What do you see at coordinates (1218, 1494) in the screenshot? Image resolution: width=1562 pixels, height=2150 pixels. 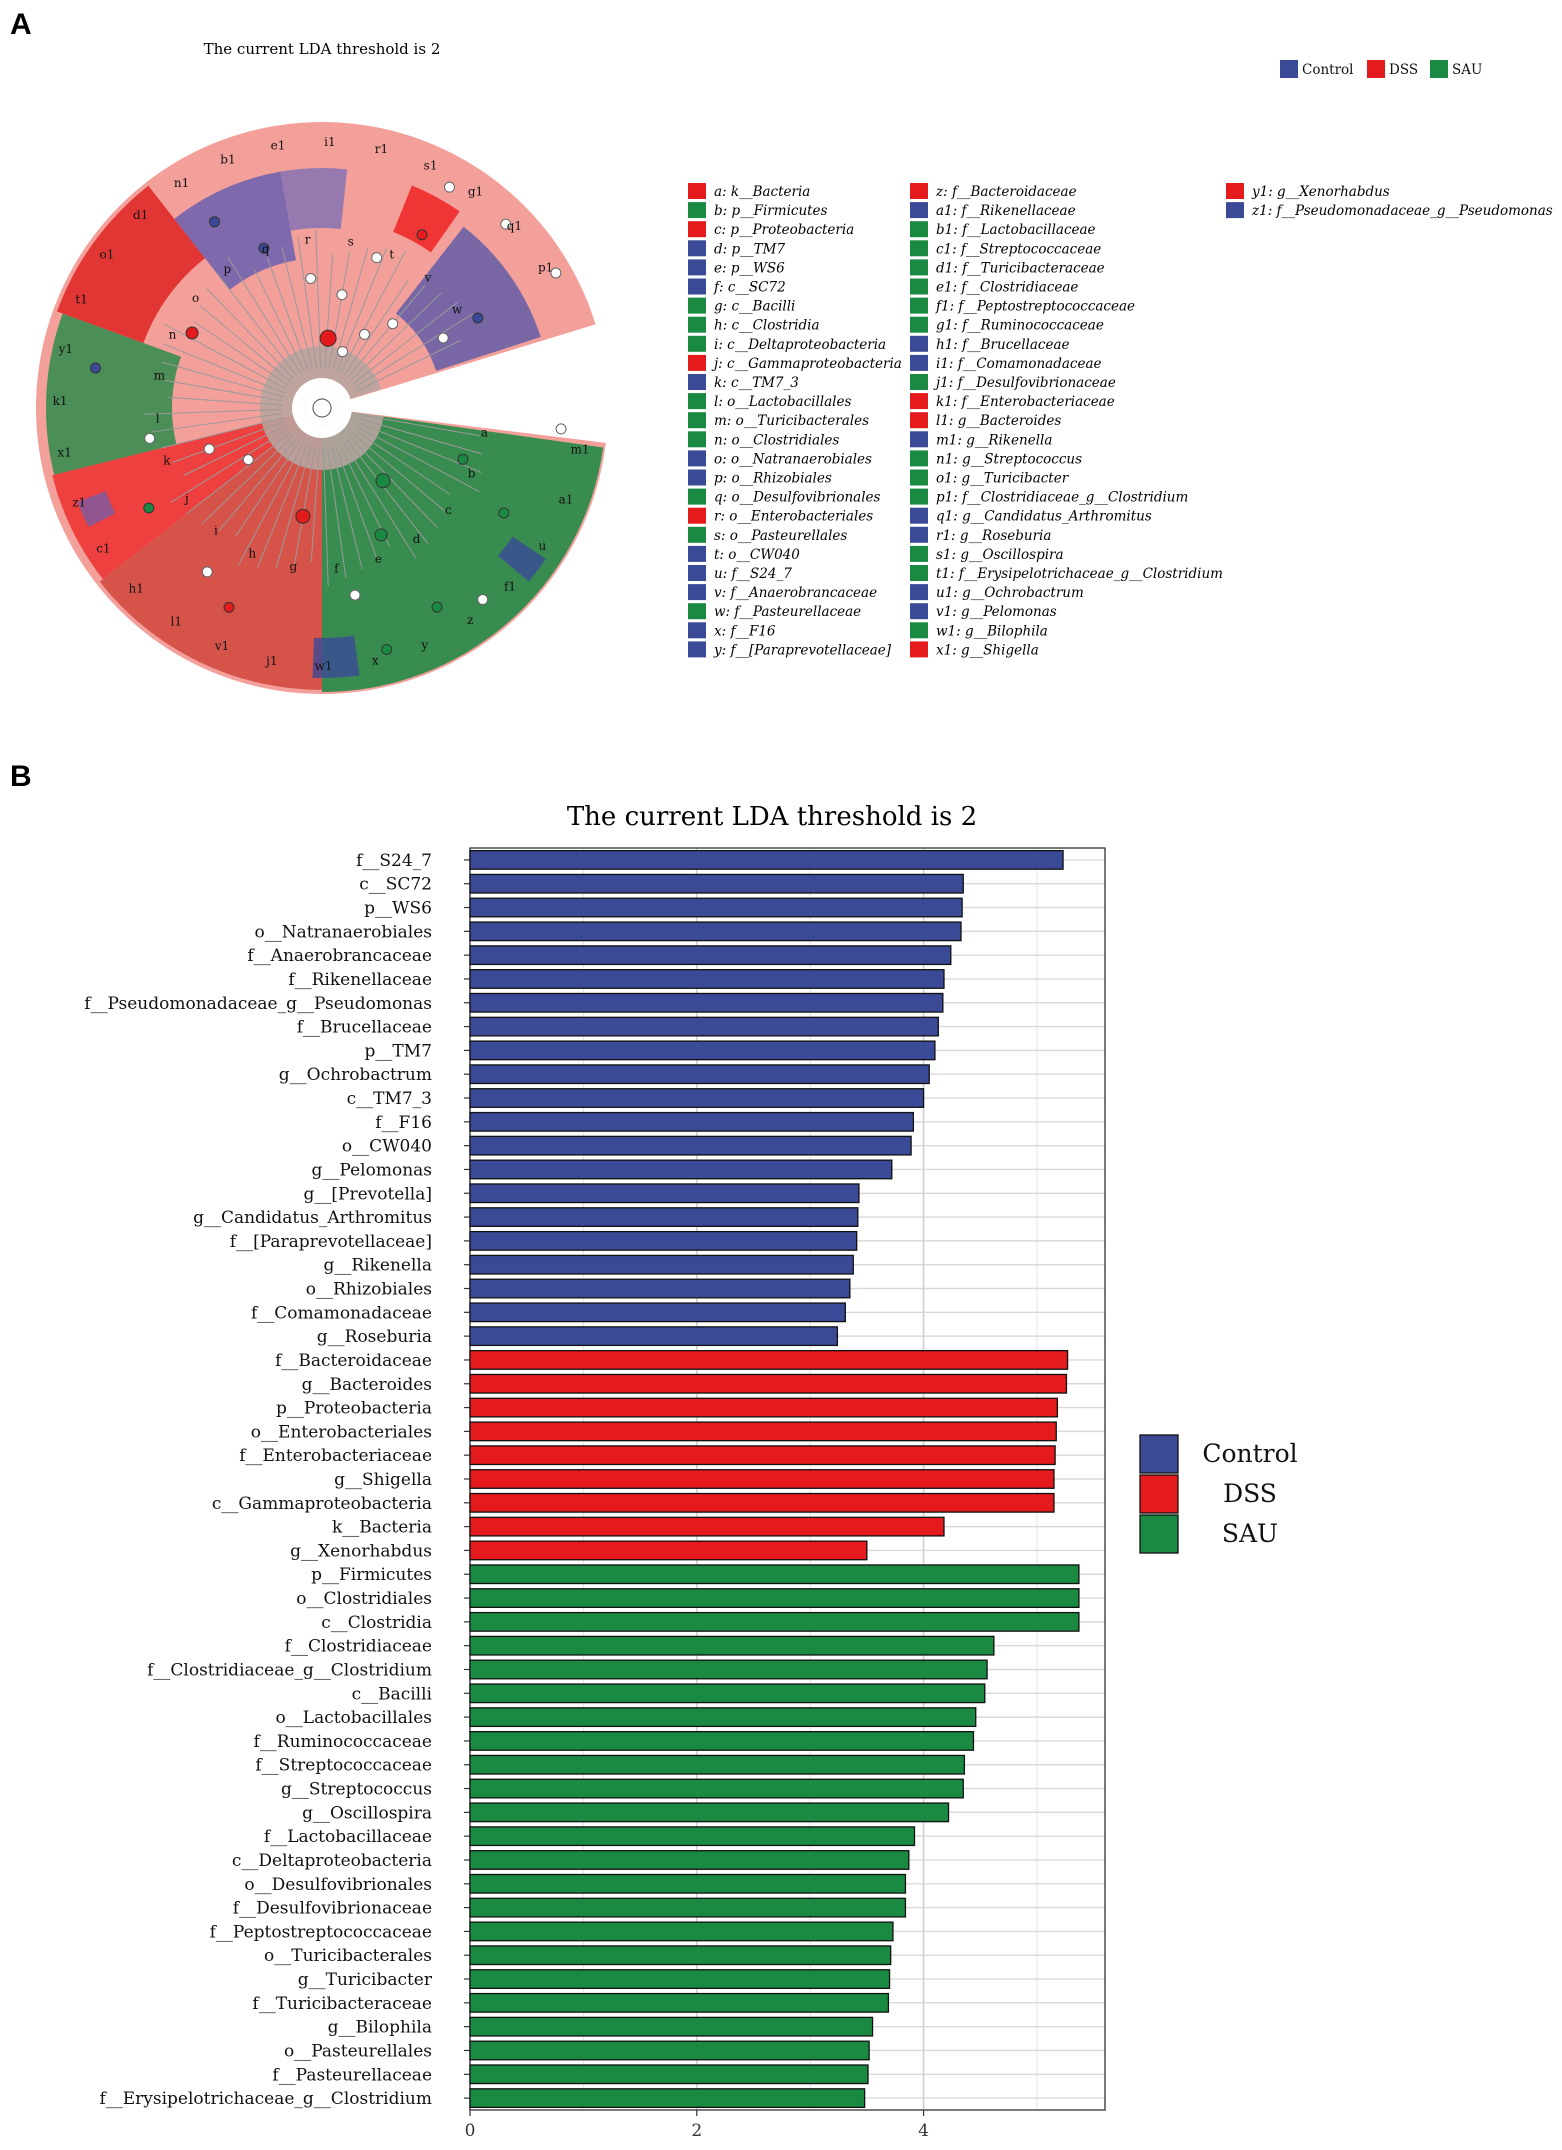 I see `chart-legend: Control DSS SAU` at bounding box center [1218, 1494].